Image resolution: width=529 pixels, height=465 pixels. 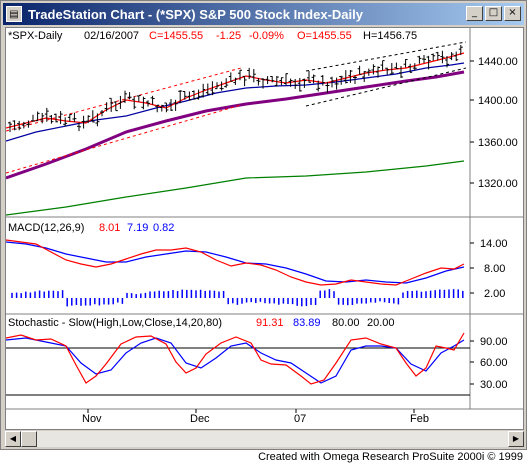 What do you see at coordinates (264, 439) in the screenshot?
I see `horizontal-scrollbar: ◀ ▶` at bounding box center [264, 439].